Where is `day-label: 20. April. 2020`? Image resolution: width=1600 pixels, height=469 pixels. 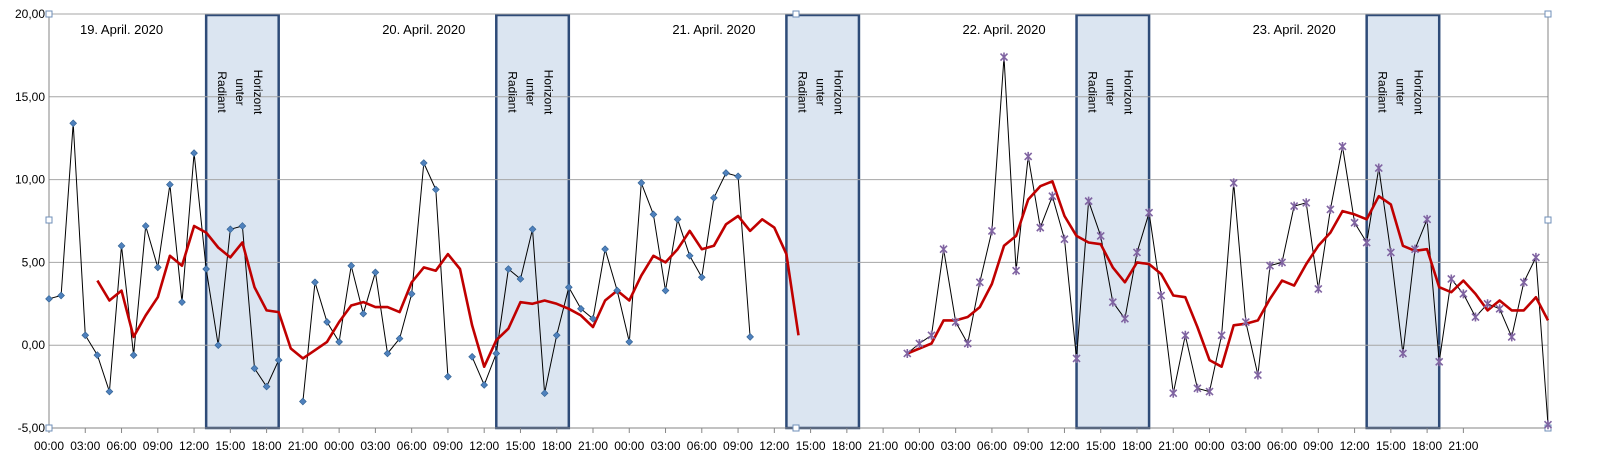
day-label: 20. April. 2020 is located at coordinates (423, 29).